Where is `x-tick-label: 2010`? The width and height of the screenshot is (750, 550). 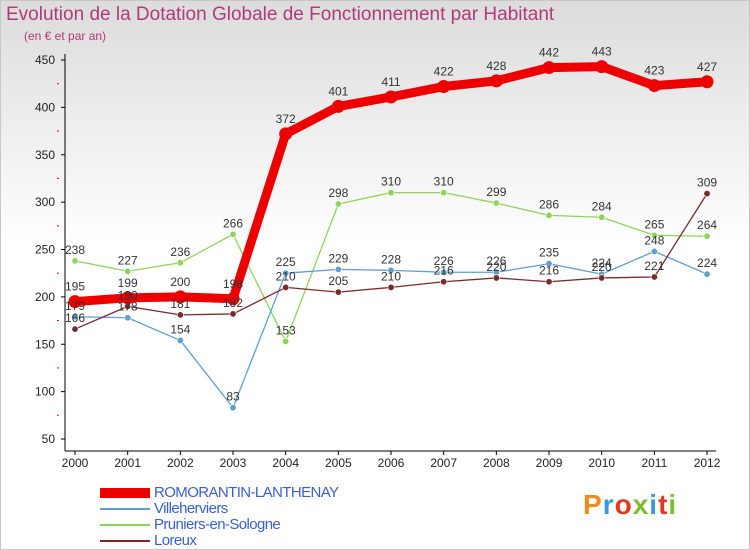 x-tick-label: 2010 is located at coordinates (601, 463).